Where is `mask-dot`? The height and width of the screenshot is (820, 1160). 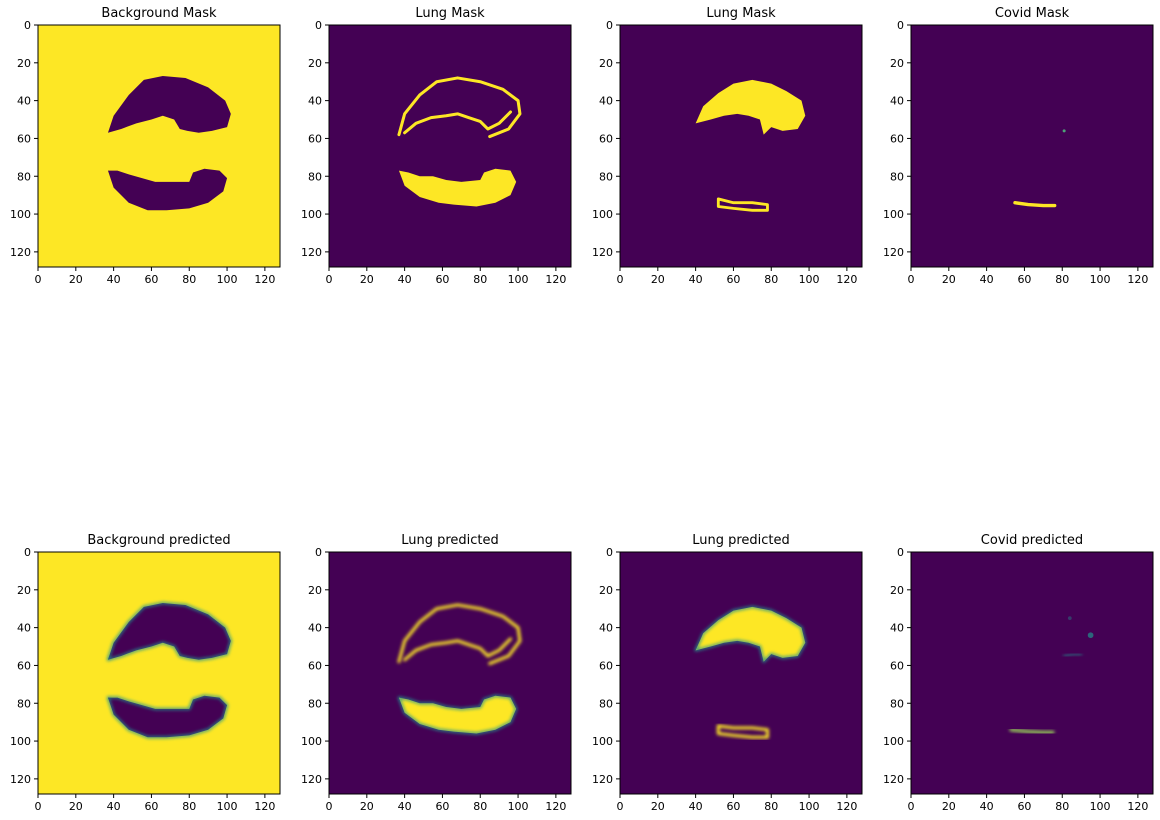 mask-dot is located at coordinates (1064, 131).